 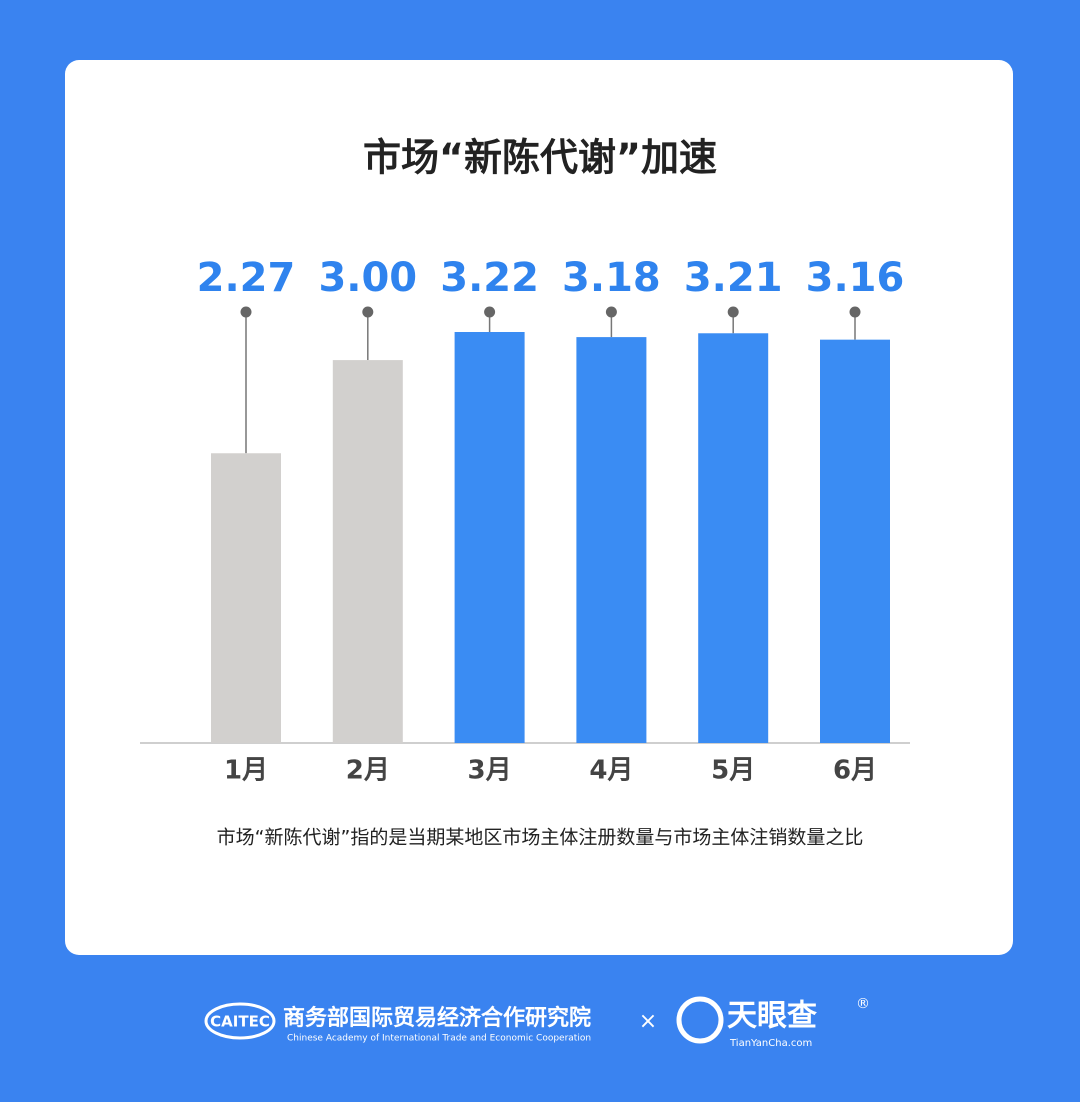 I want to click on value-label: 2.27, so click(x=246, y=278).